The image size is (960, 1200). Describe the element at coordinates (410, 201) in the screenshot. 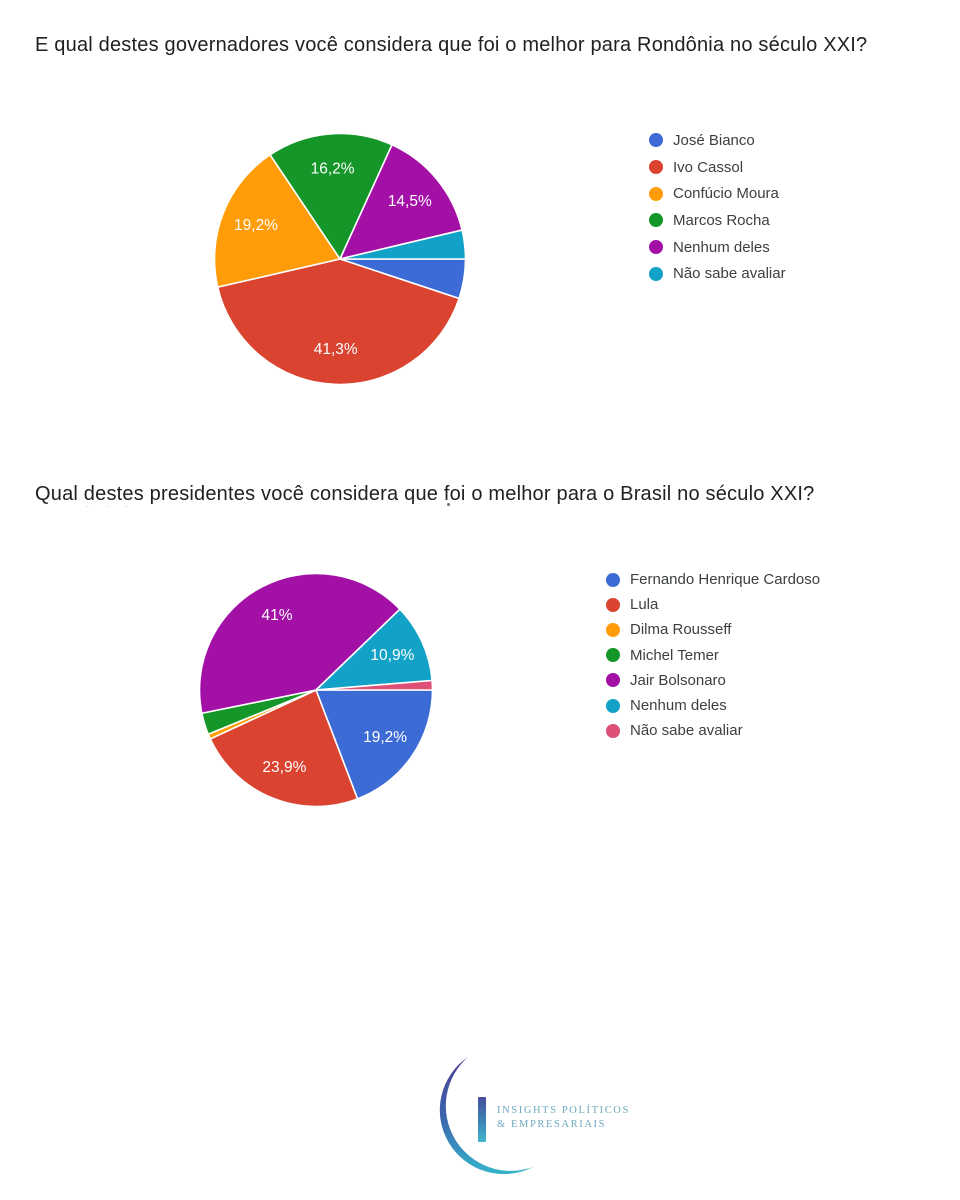

I see `pie-slice-label: 14,5%` at that location.